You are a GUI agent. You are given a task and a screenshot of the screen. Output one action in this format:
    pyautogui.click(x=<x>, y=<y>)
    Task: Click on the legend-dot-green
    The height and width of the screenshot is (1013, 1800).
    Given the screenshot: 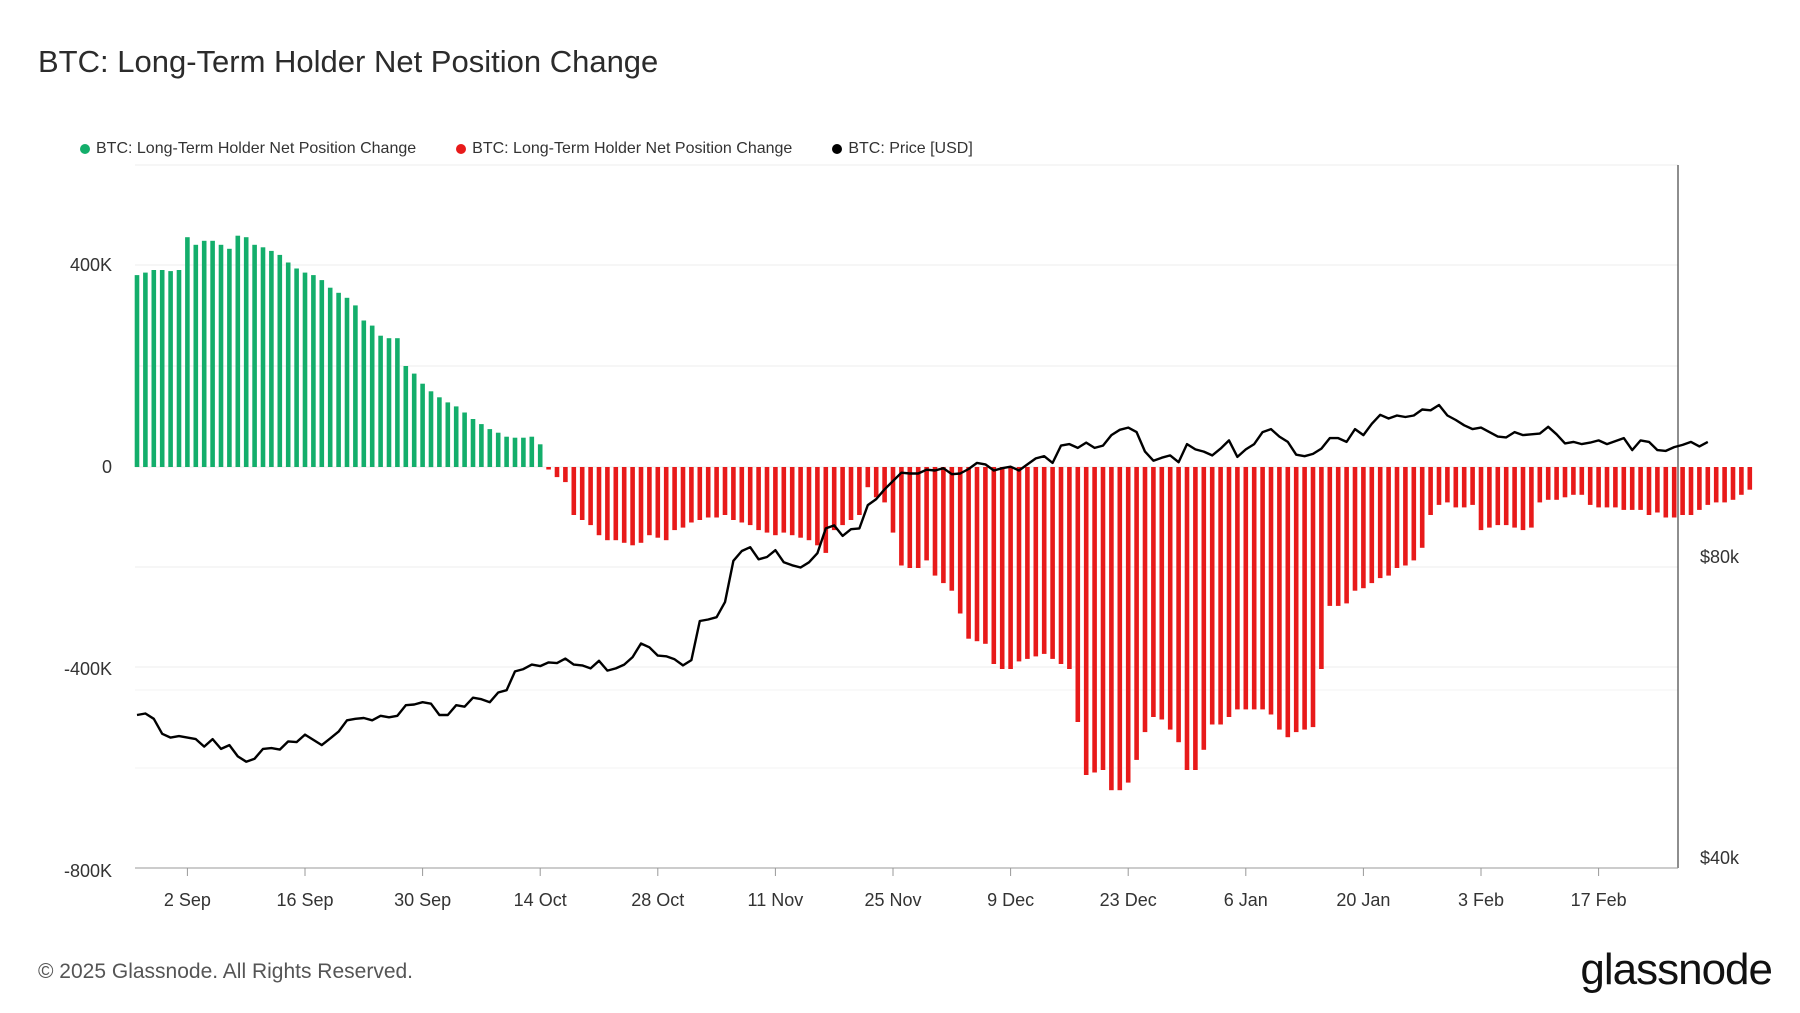 What is the action you would take?
    pyautogui.click(x=85, y=149)
    